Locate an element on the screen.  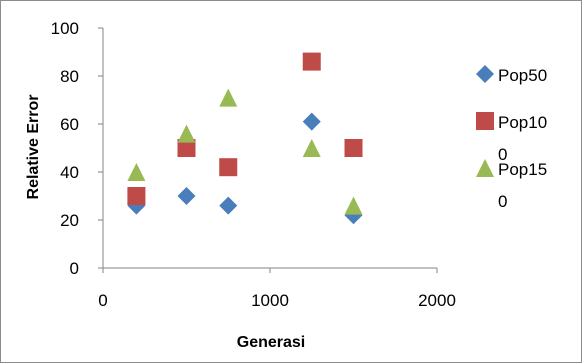
y-axis-title: Relative Error is located at coordinates (33, 147).